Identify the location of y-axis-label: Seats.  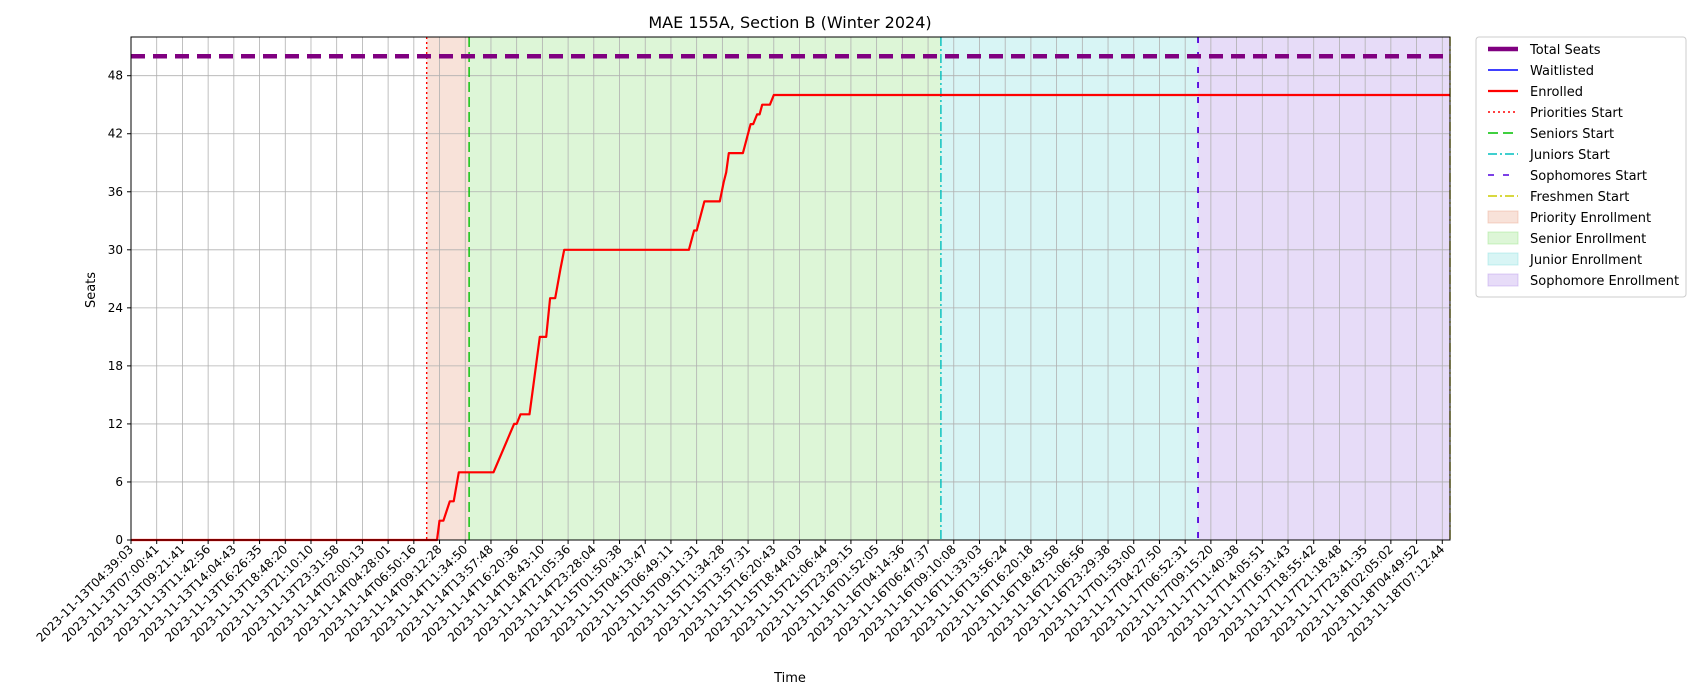
(91, 290).